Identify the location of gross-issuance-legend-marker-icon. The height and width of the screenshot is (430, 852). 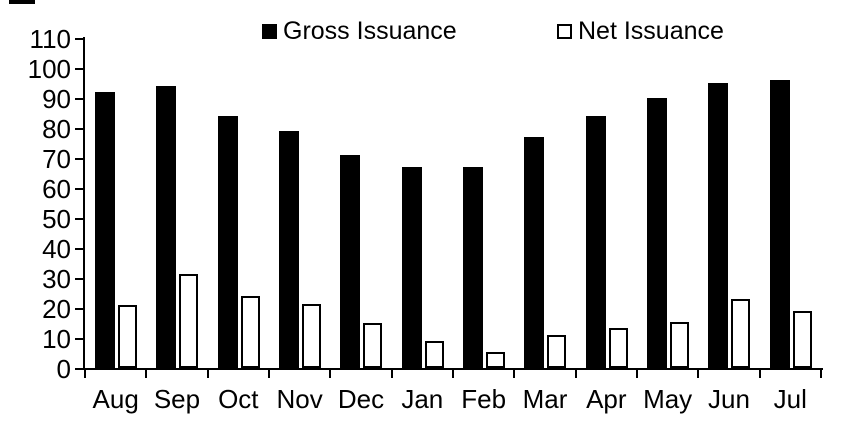
(269, 31).